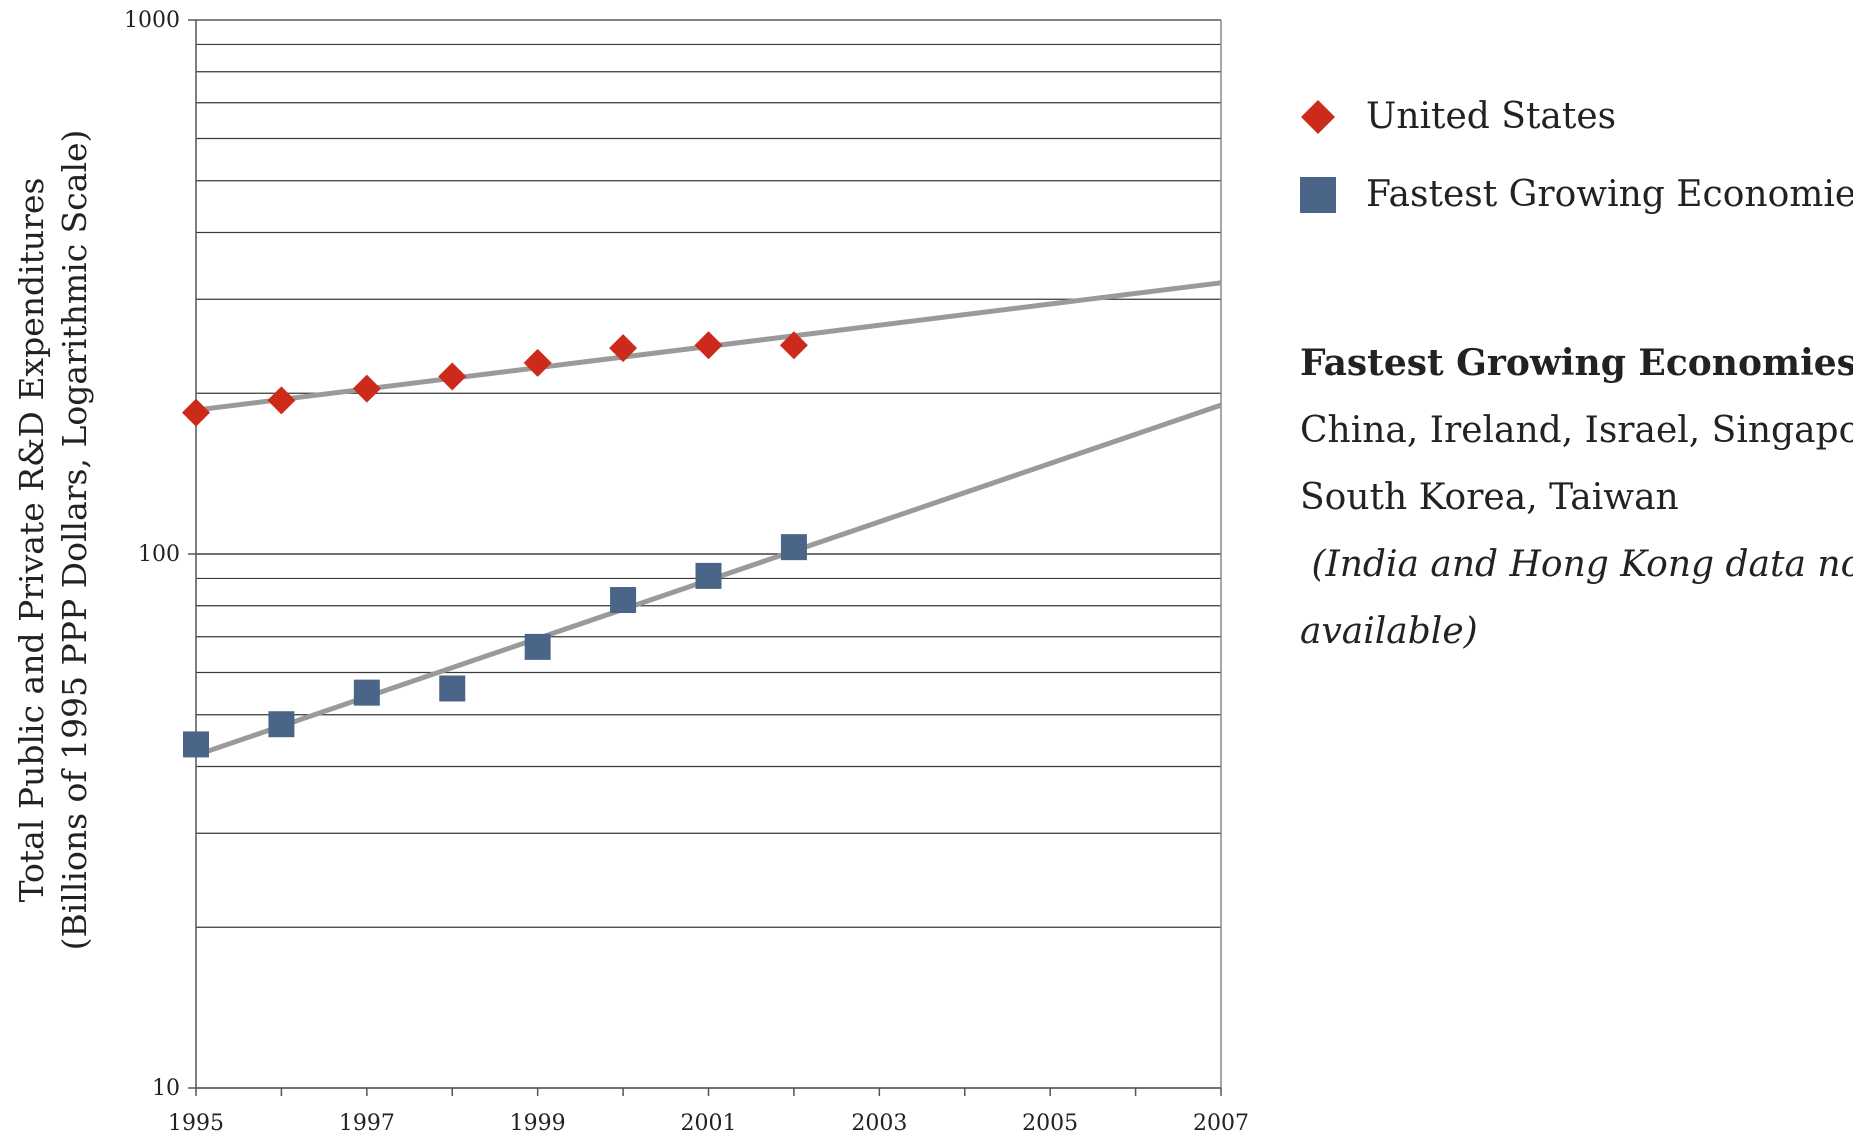  Describe the element at coordinates (1318, 194) in the screenshot. I see `blue-square-icon` at that location.